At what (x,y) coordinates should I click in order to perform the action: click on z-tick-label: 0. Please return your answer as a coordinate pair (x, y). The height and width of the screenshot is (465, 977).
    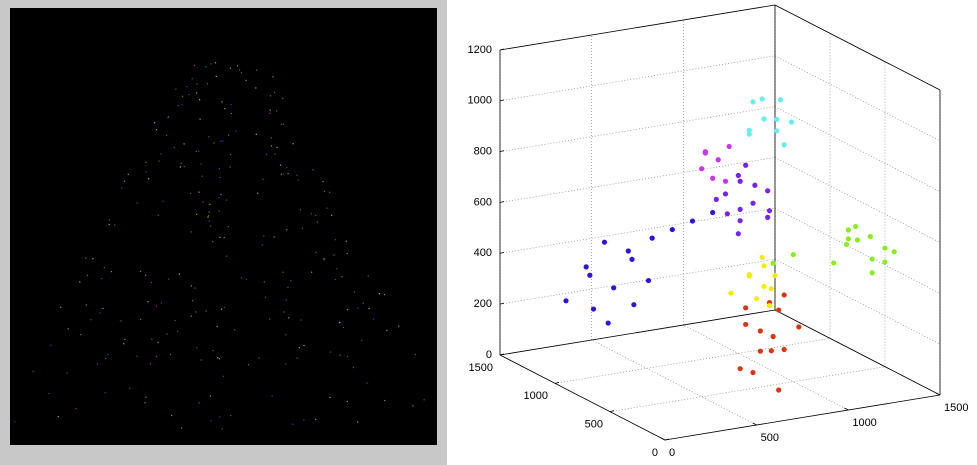
    Looking at the image, I should click on (489, 355).